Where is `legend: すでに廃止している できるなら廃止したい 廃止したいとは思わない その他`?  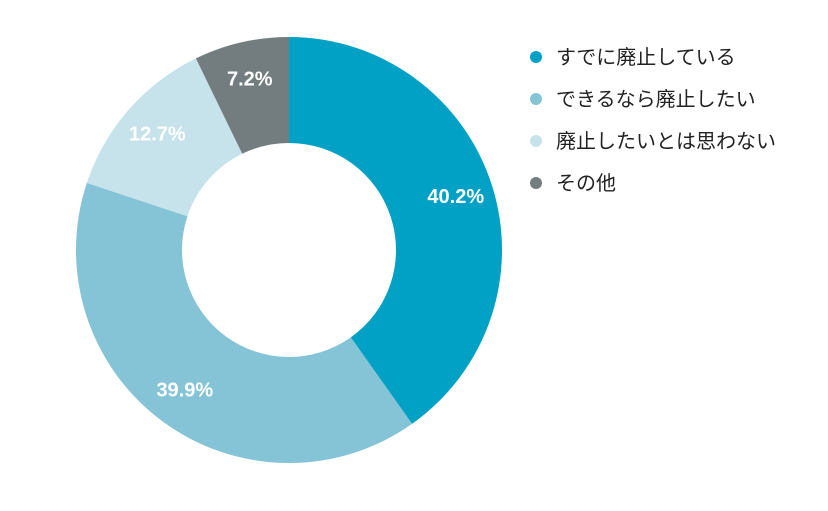 legend: すでに廃止している できるなら廃止したい 廃止したいとは思わない その他 is located at coordinates (665, 128).